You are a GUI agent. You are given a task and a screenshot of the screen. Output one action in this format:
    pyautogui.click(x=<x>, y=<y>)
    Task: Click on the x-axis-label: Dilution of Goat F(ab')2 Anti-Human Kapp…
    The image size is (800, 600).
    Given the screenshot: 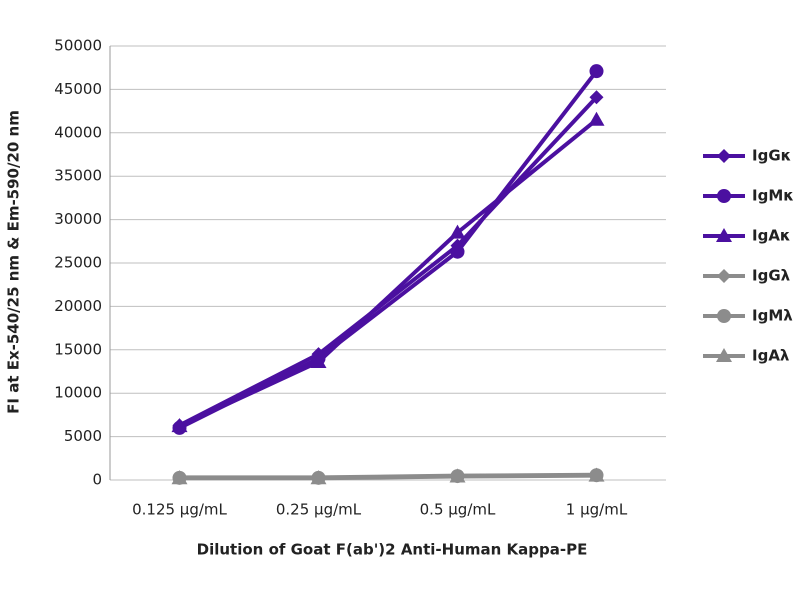 What is the action you would take?
    pyautogui.click(x=392, y=550)
    